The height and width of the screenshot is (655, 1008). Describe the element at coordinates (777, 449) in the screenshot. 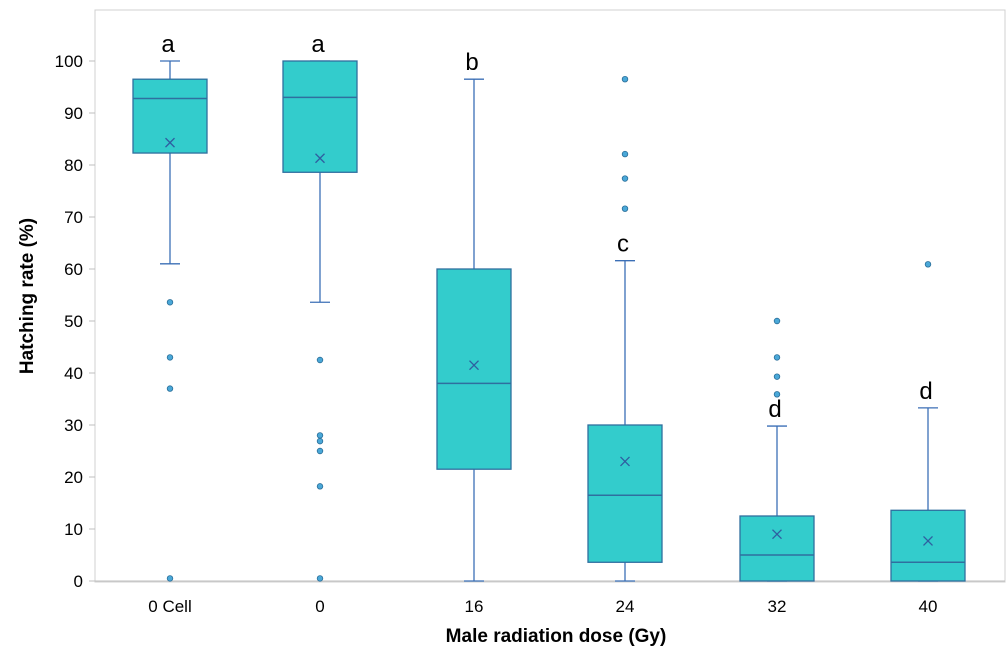

I see `box-group-5: d` at that location.